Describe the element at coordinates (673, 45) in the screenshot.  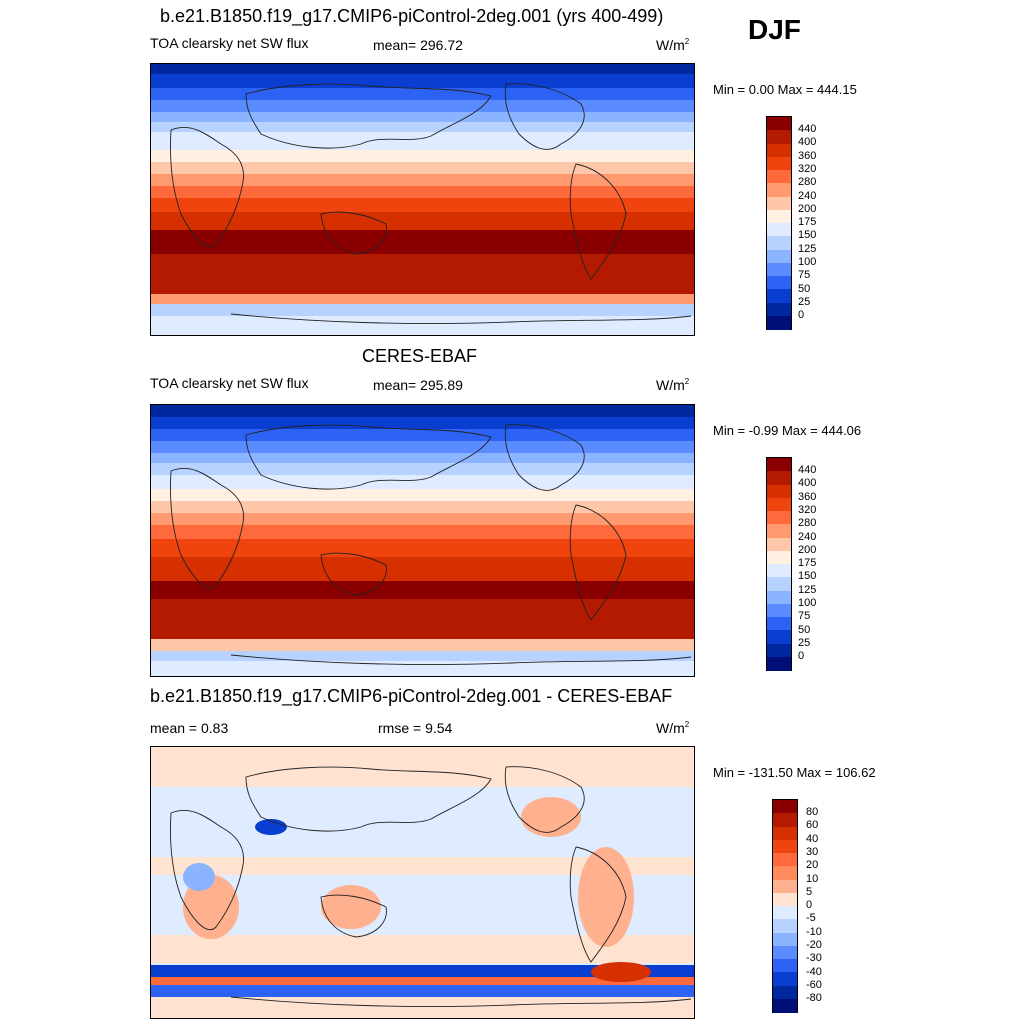
I see `panel1-units: W/m2` at that location.